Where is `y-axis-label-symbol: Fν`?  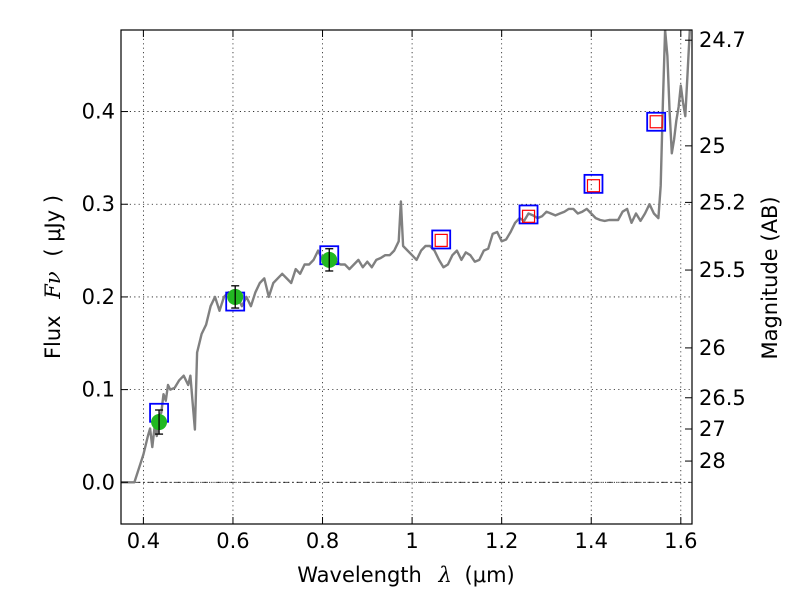 y-axis-label-symbol: Fν is located at coordinates (53, 285).